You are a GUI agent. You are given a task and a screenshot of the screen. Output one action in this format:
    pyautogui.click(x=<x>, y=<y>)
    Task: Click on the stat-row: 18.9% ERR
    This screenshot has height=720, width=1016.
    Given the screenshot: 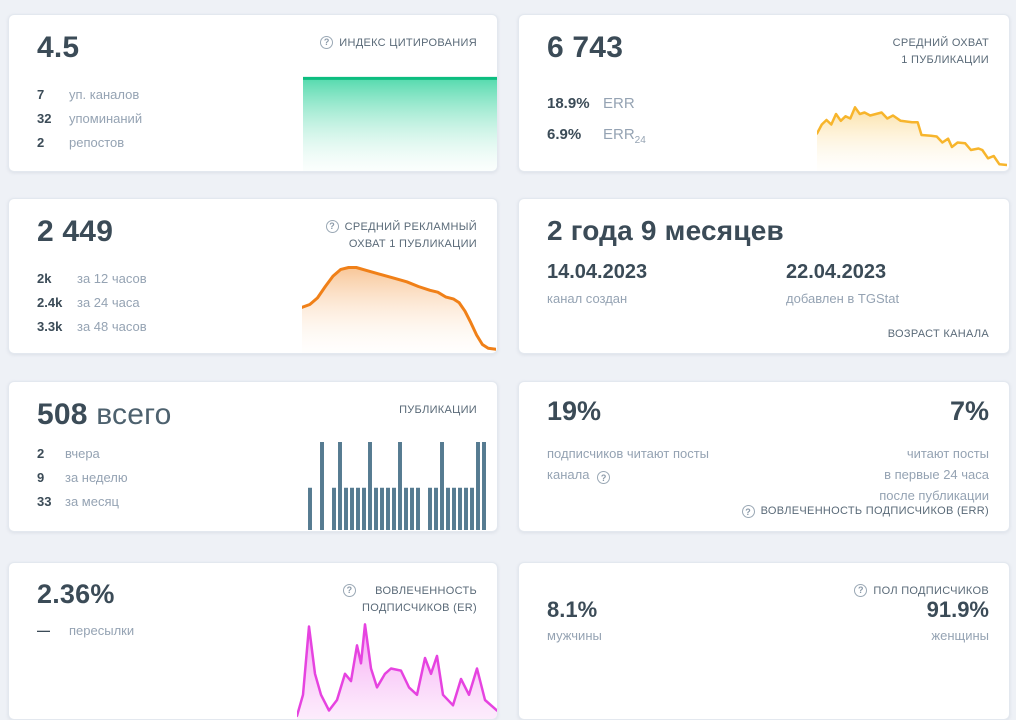 What is the action you would take?
    pyautogui.click(x=596, y=105)
    